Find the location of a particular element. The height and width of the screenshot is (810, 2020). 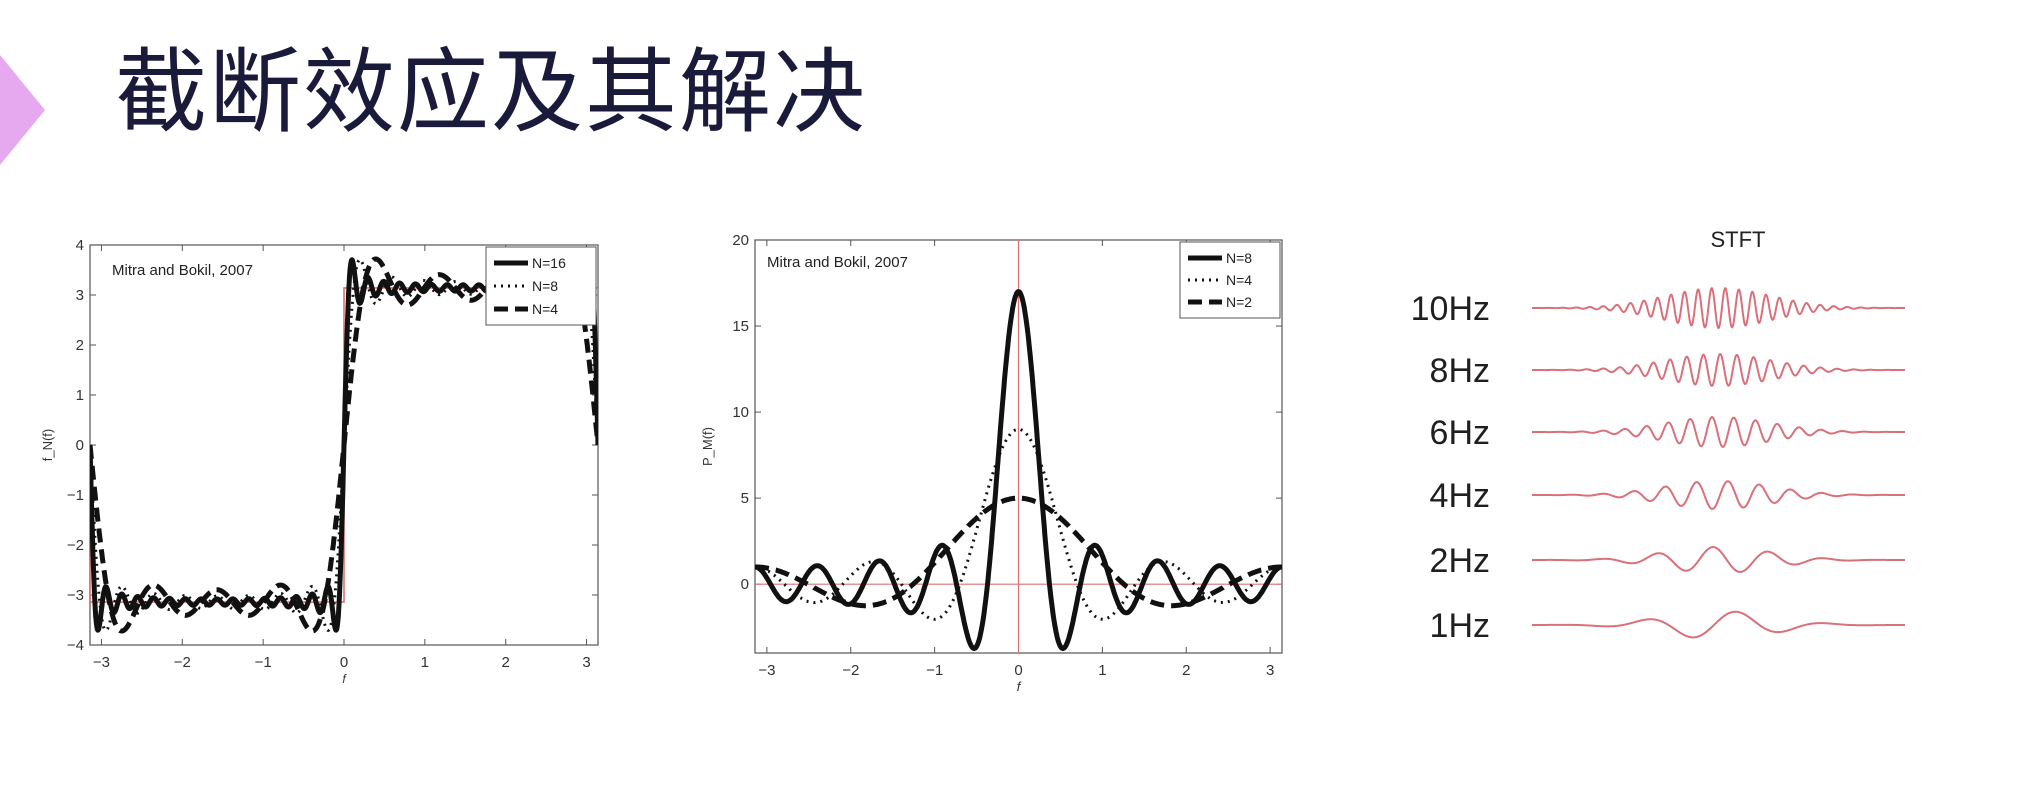

y-axis-label: f_N(f) is located at coordinates (47, 445).